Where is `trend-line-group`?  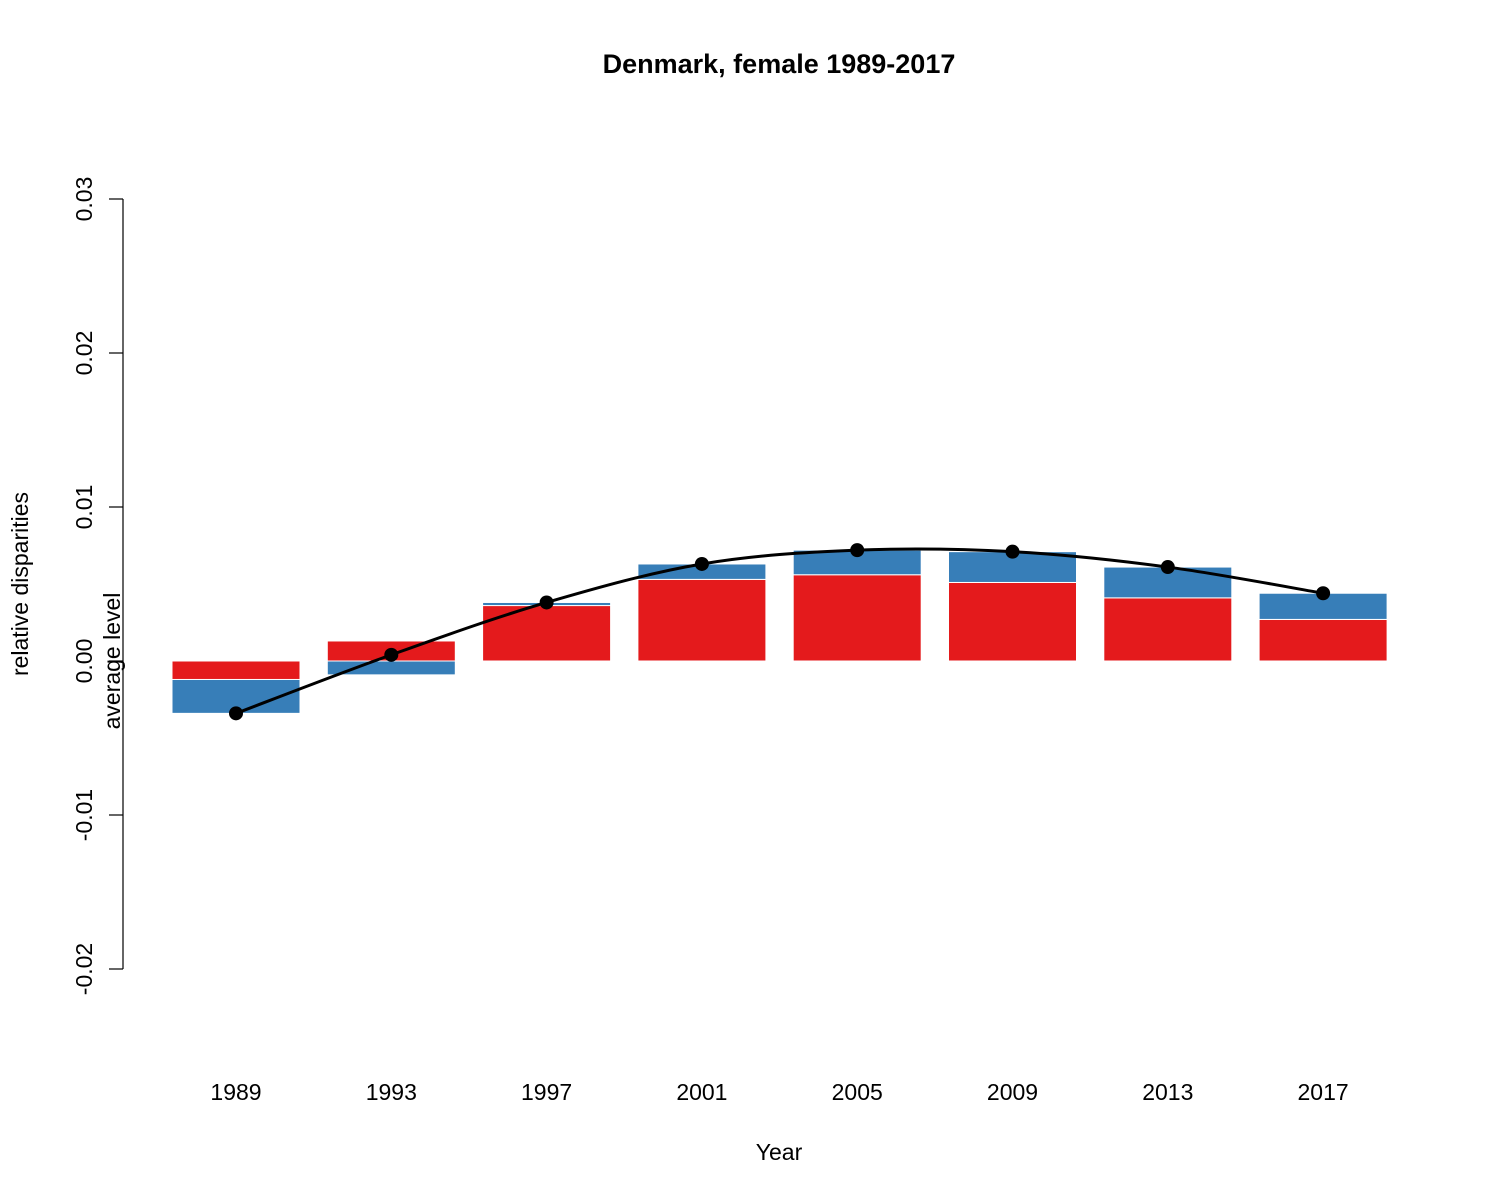
trend-line-group is located at coordinates (780, 632).